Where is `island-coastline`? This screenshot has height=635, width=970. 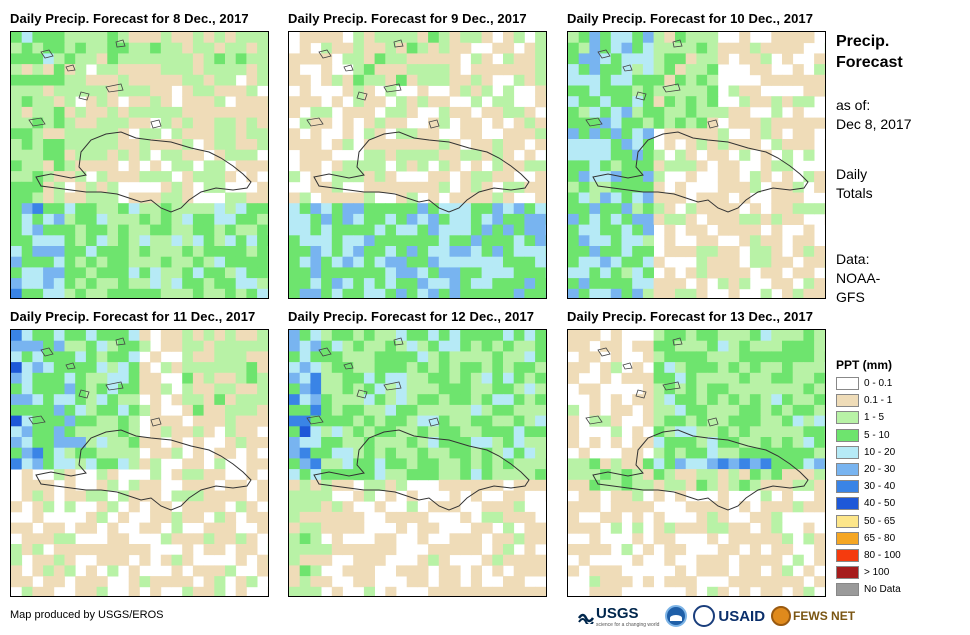
island-coastline is located at coordinates (70, 366).